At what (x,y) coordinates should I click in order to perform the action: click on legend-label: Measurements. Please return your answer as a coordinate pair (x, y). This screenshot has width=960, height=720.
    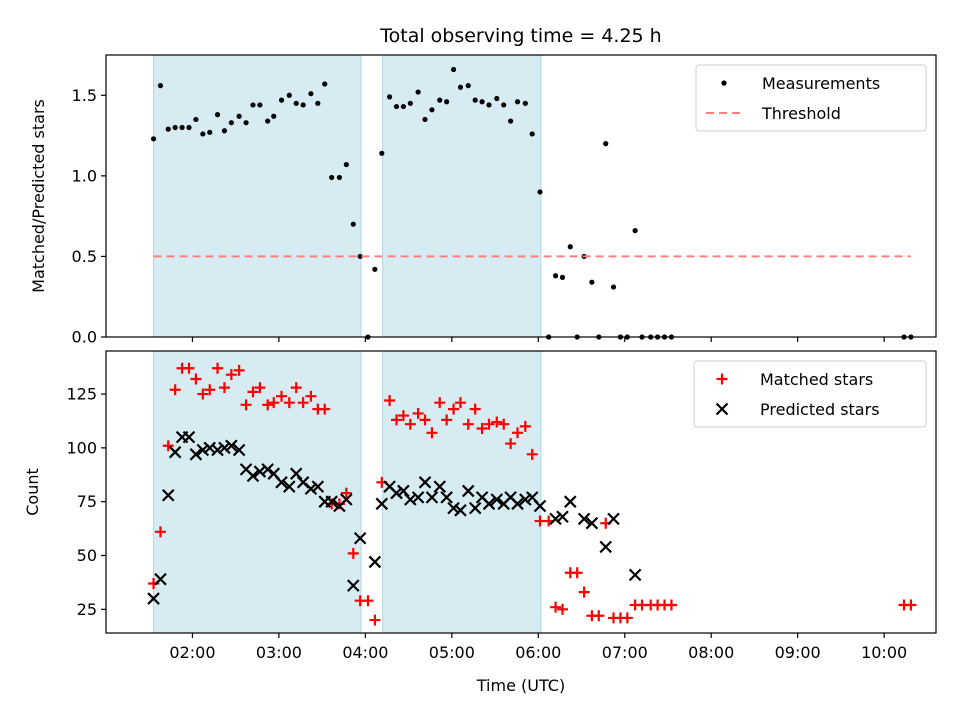
    Looking at the image, I should click on (821, 83).